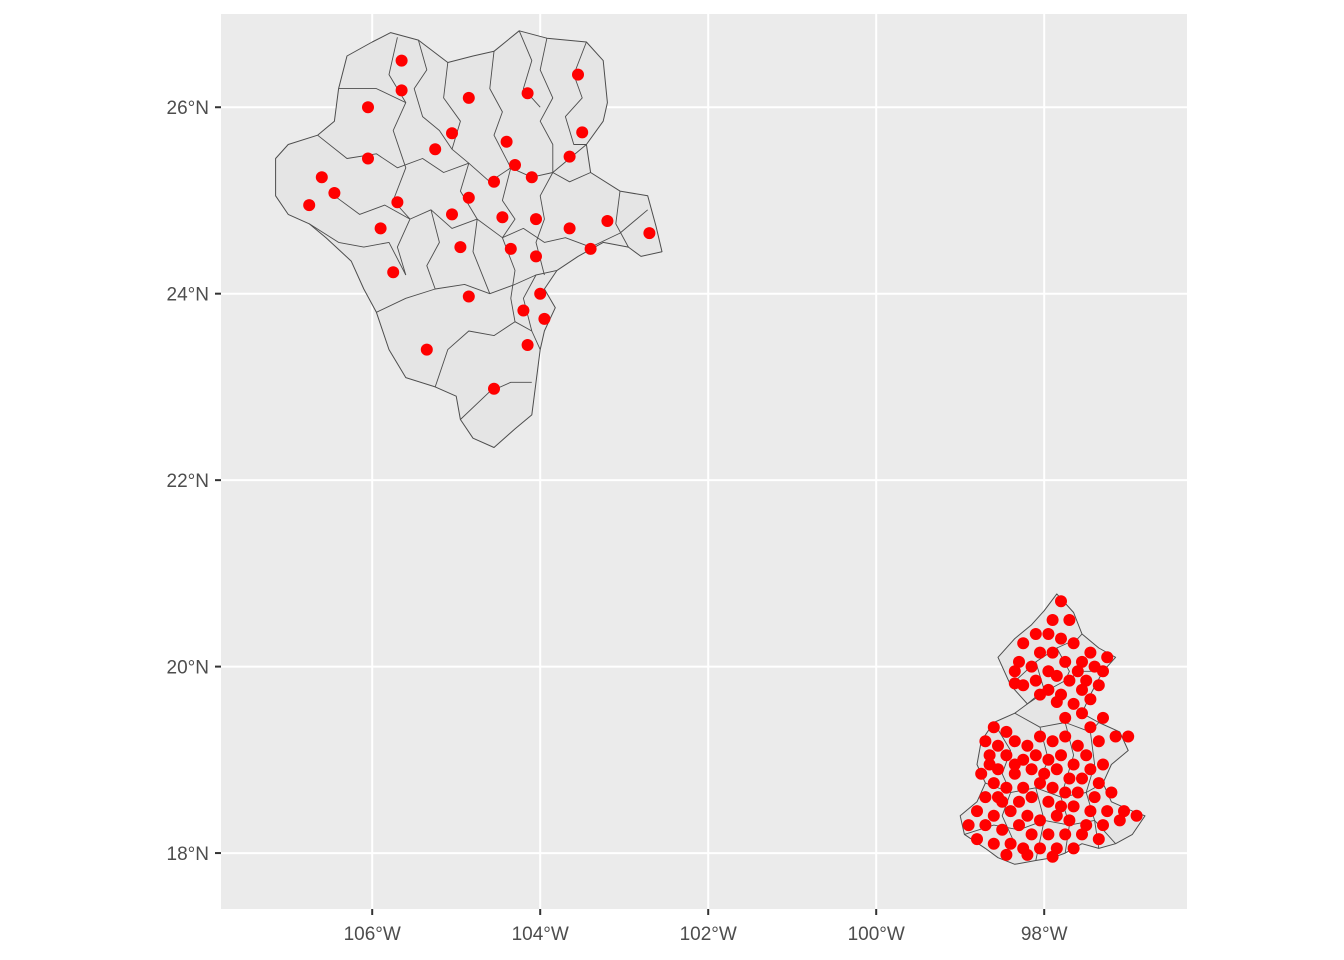  I want to click on y-tick-label: 26°N, so click(188, 108).